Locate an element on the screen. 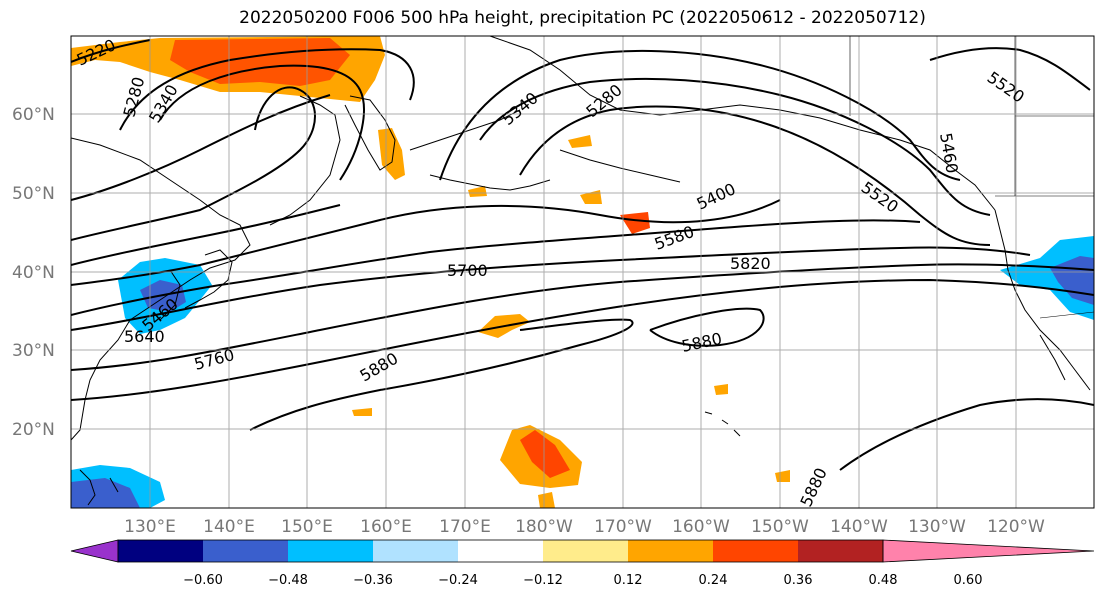  coastline-okhotsk is located at coordinates (305, 160).